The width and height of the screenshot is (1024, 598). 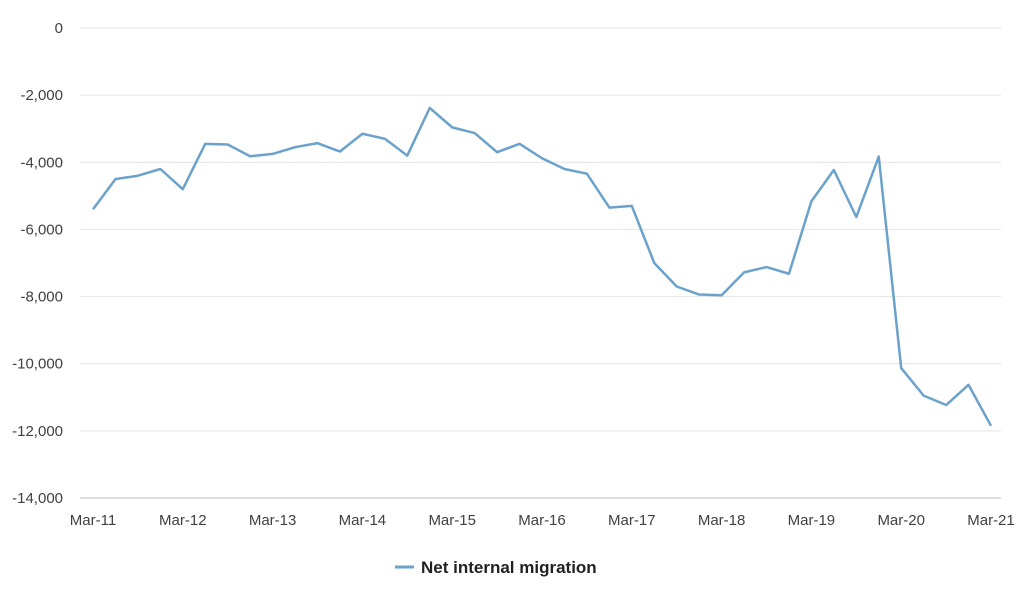 What do you see at coordinates (363, 520) in the screenshot?
I see `x-tick-label: Mar-14` at bounding box center [363, 520].